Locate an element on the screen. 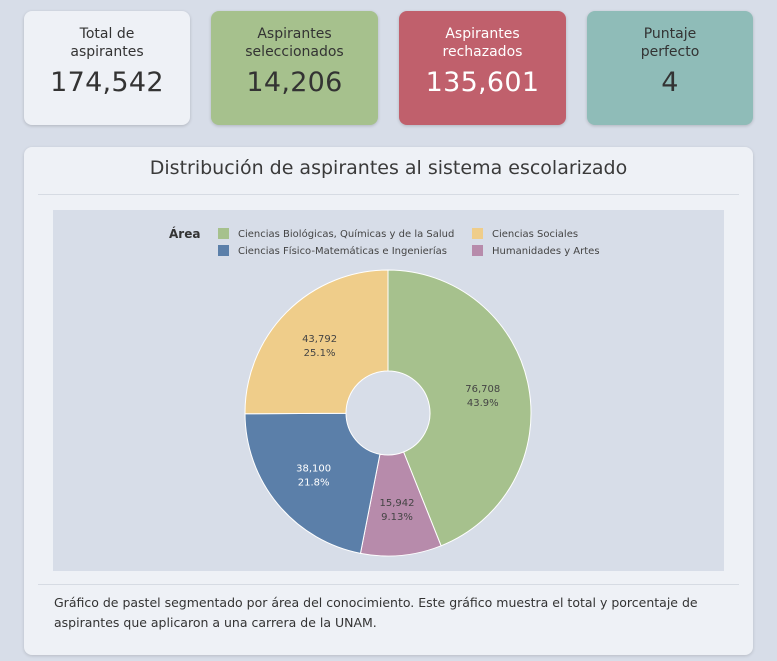 This screenshot has width=777, height=661. stat-card-rejected: Aspirantes rechazados 135,601 is located at coordinates (482, 68).